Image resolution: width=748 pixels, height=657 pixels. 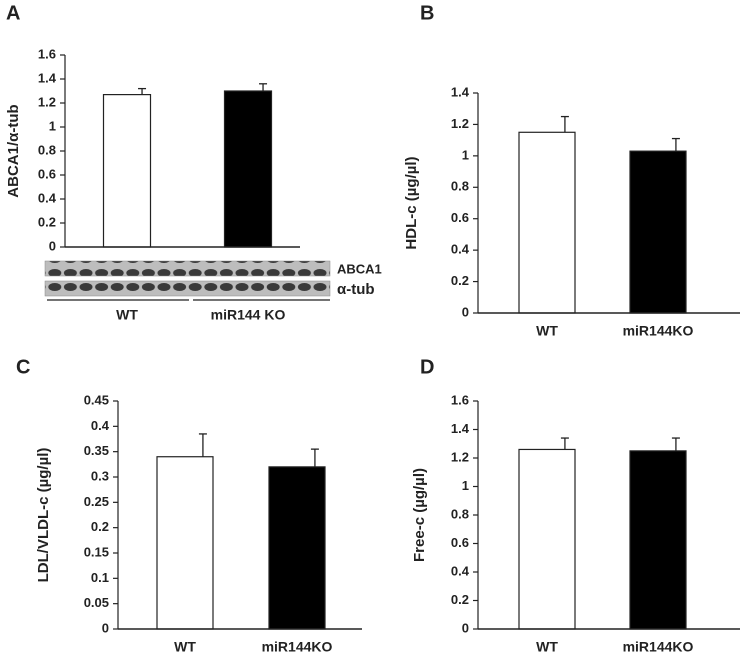 I want to click on blot-label: ABCA1, so click(x=359, y=268).